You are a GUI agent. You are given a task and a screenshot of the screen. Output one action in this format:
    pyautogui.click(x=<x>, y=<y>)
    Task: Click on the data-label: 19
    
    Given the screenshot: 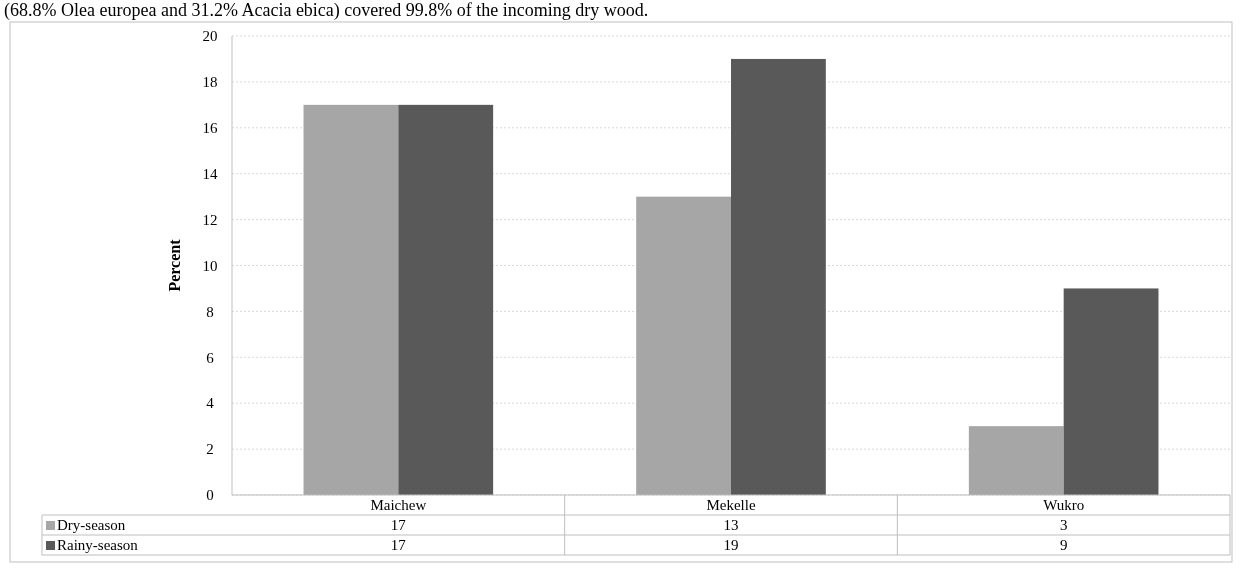 What is the action you would take?
    pyautogui.click(x=731, y=545)
    